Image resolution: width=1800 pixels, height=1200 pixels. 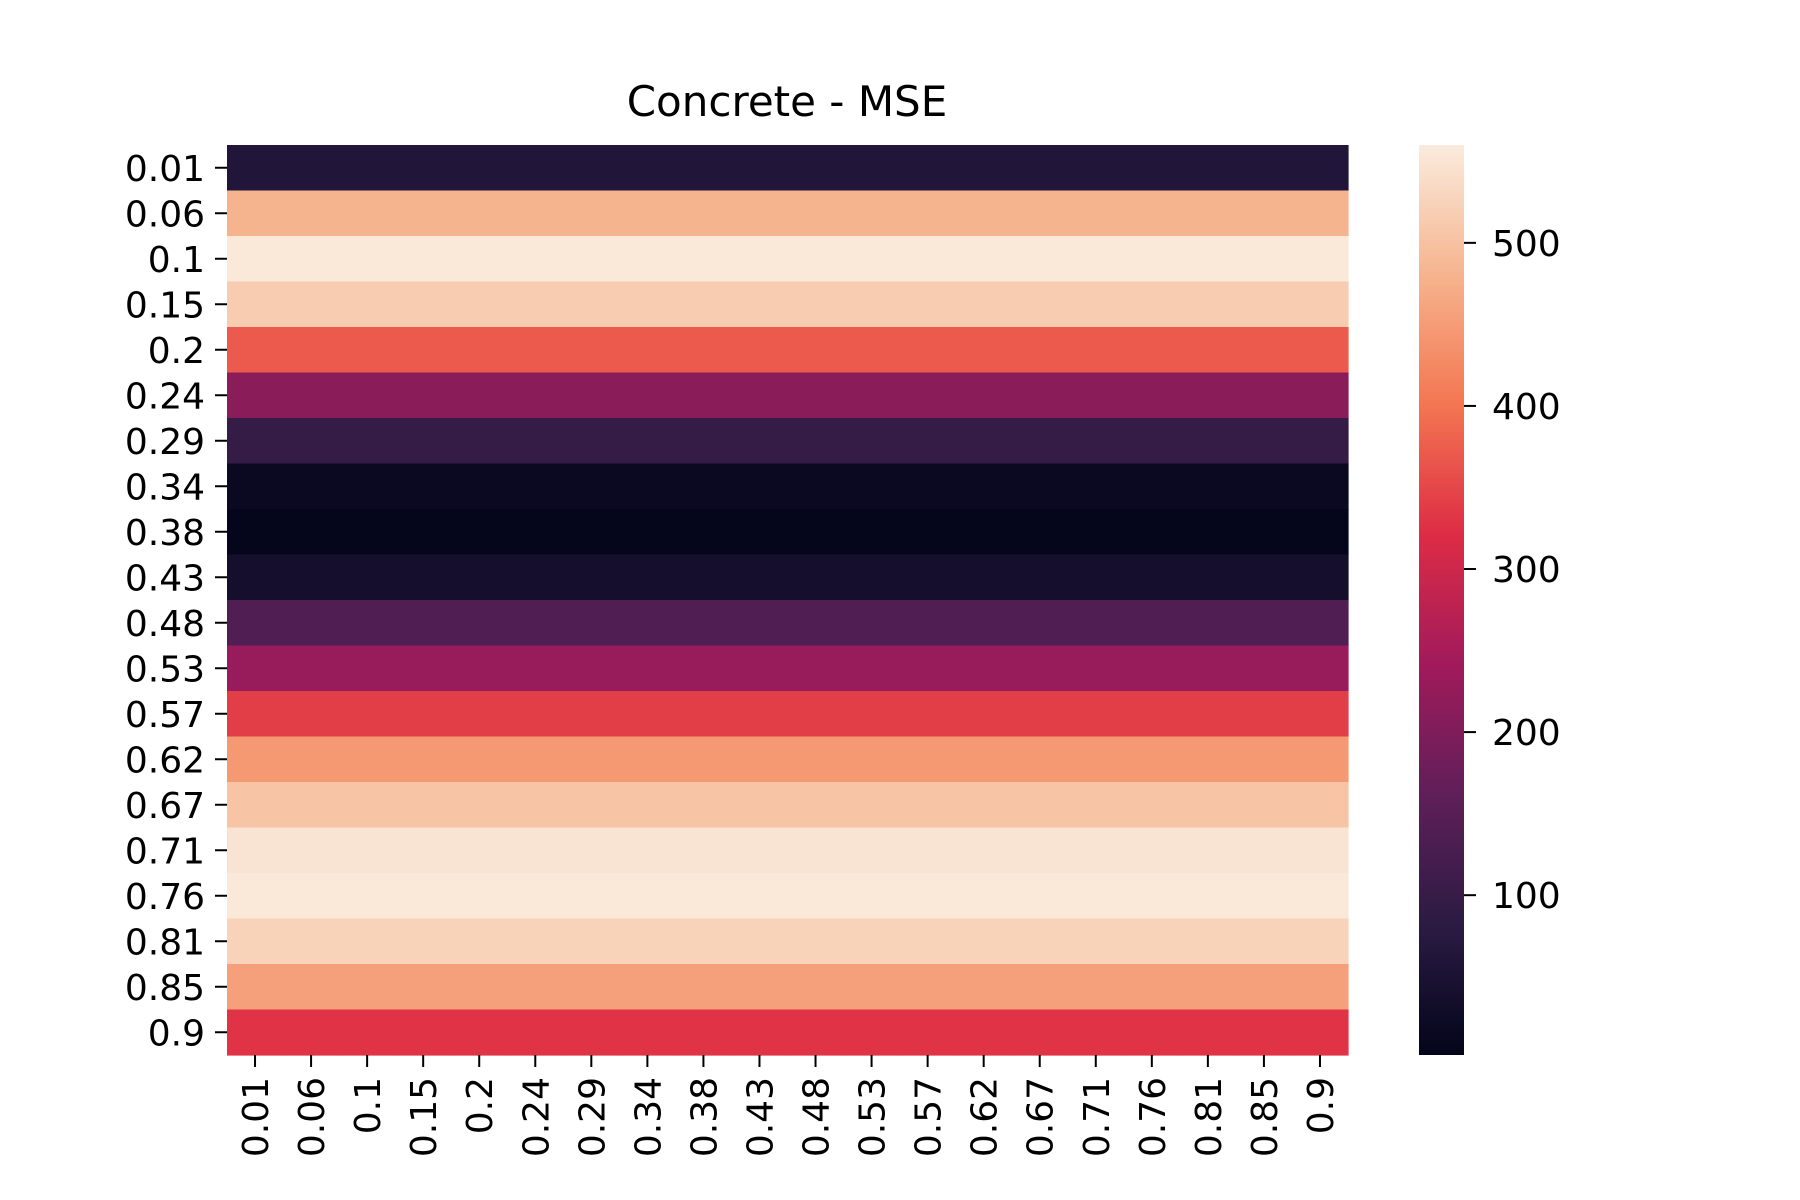 What do you see at coordinates (536, 1117) in the screenshot?
I see `x-tick-label: 0.24` at bounding box center [536, 1117].